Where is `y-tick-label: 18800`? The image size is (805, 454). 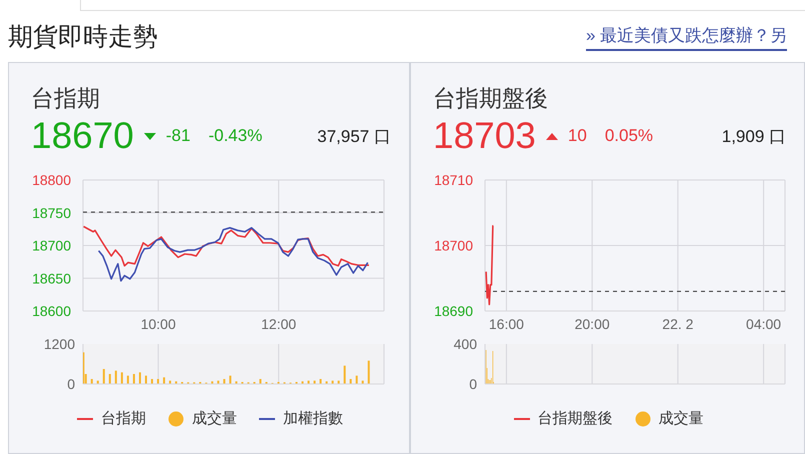 y-tick-label: 18800 is located at coordinates (52, 180).